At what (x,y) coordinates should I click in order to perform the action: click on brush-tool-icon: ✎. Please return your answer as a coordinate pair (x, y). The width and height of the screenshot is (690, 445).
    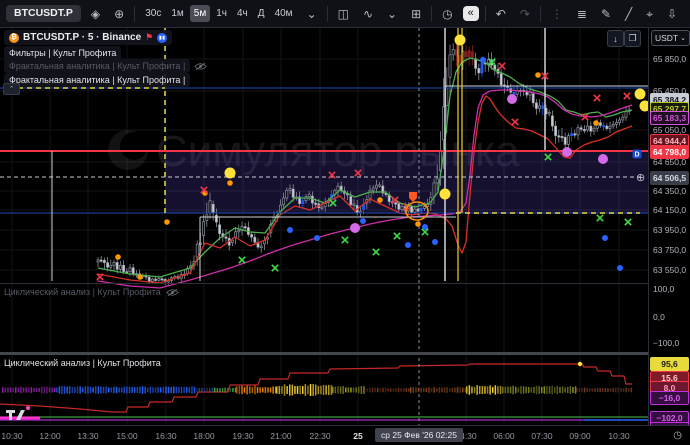
    Looking at the image, I should click on (606, 13).